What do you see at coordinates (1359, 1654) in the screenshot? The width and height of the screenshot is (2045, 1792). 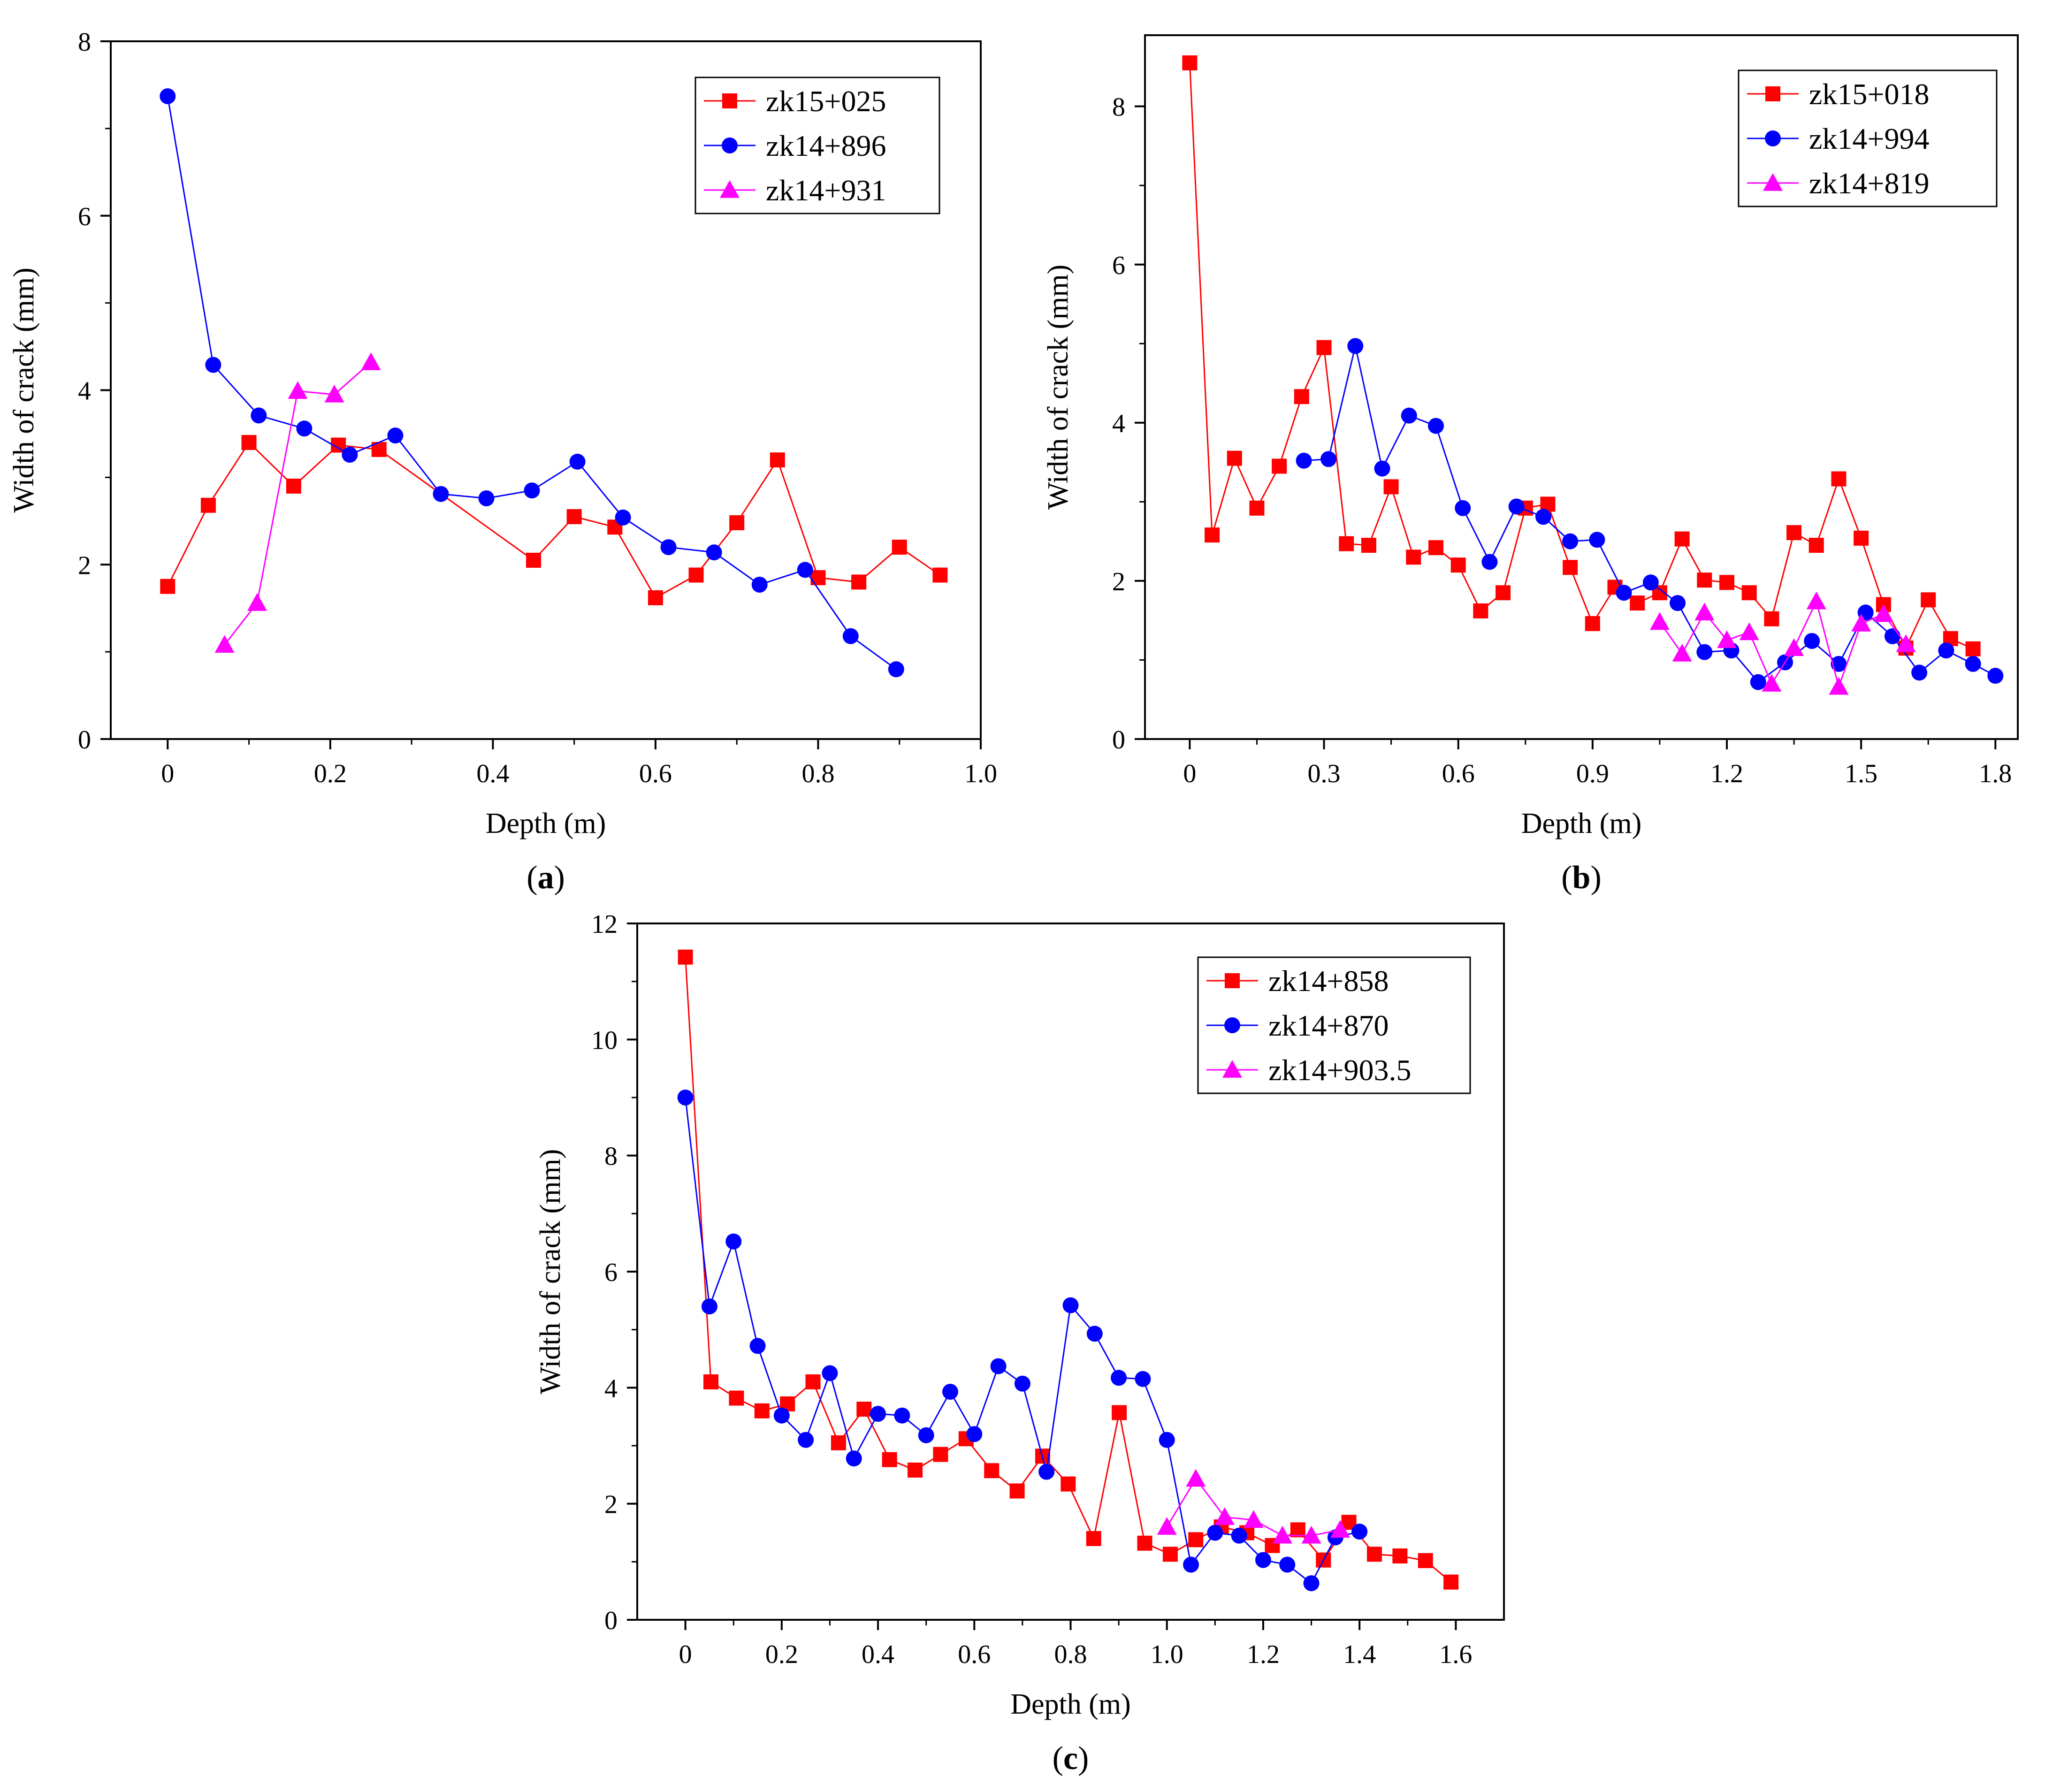 I see `x-tick-label: 1.4` at bounding box center [1359, 1654].